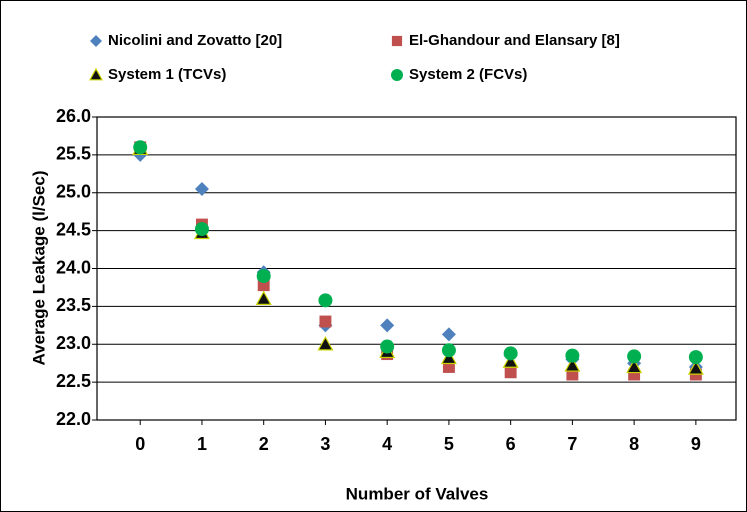 Image resolution: width=747 pixels, height=512 pixels. I want to click on legend-label: System 1 (TCVs), so click(167, 74).